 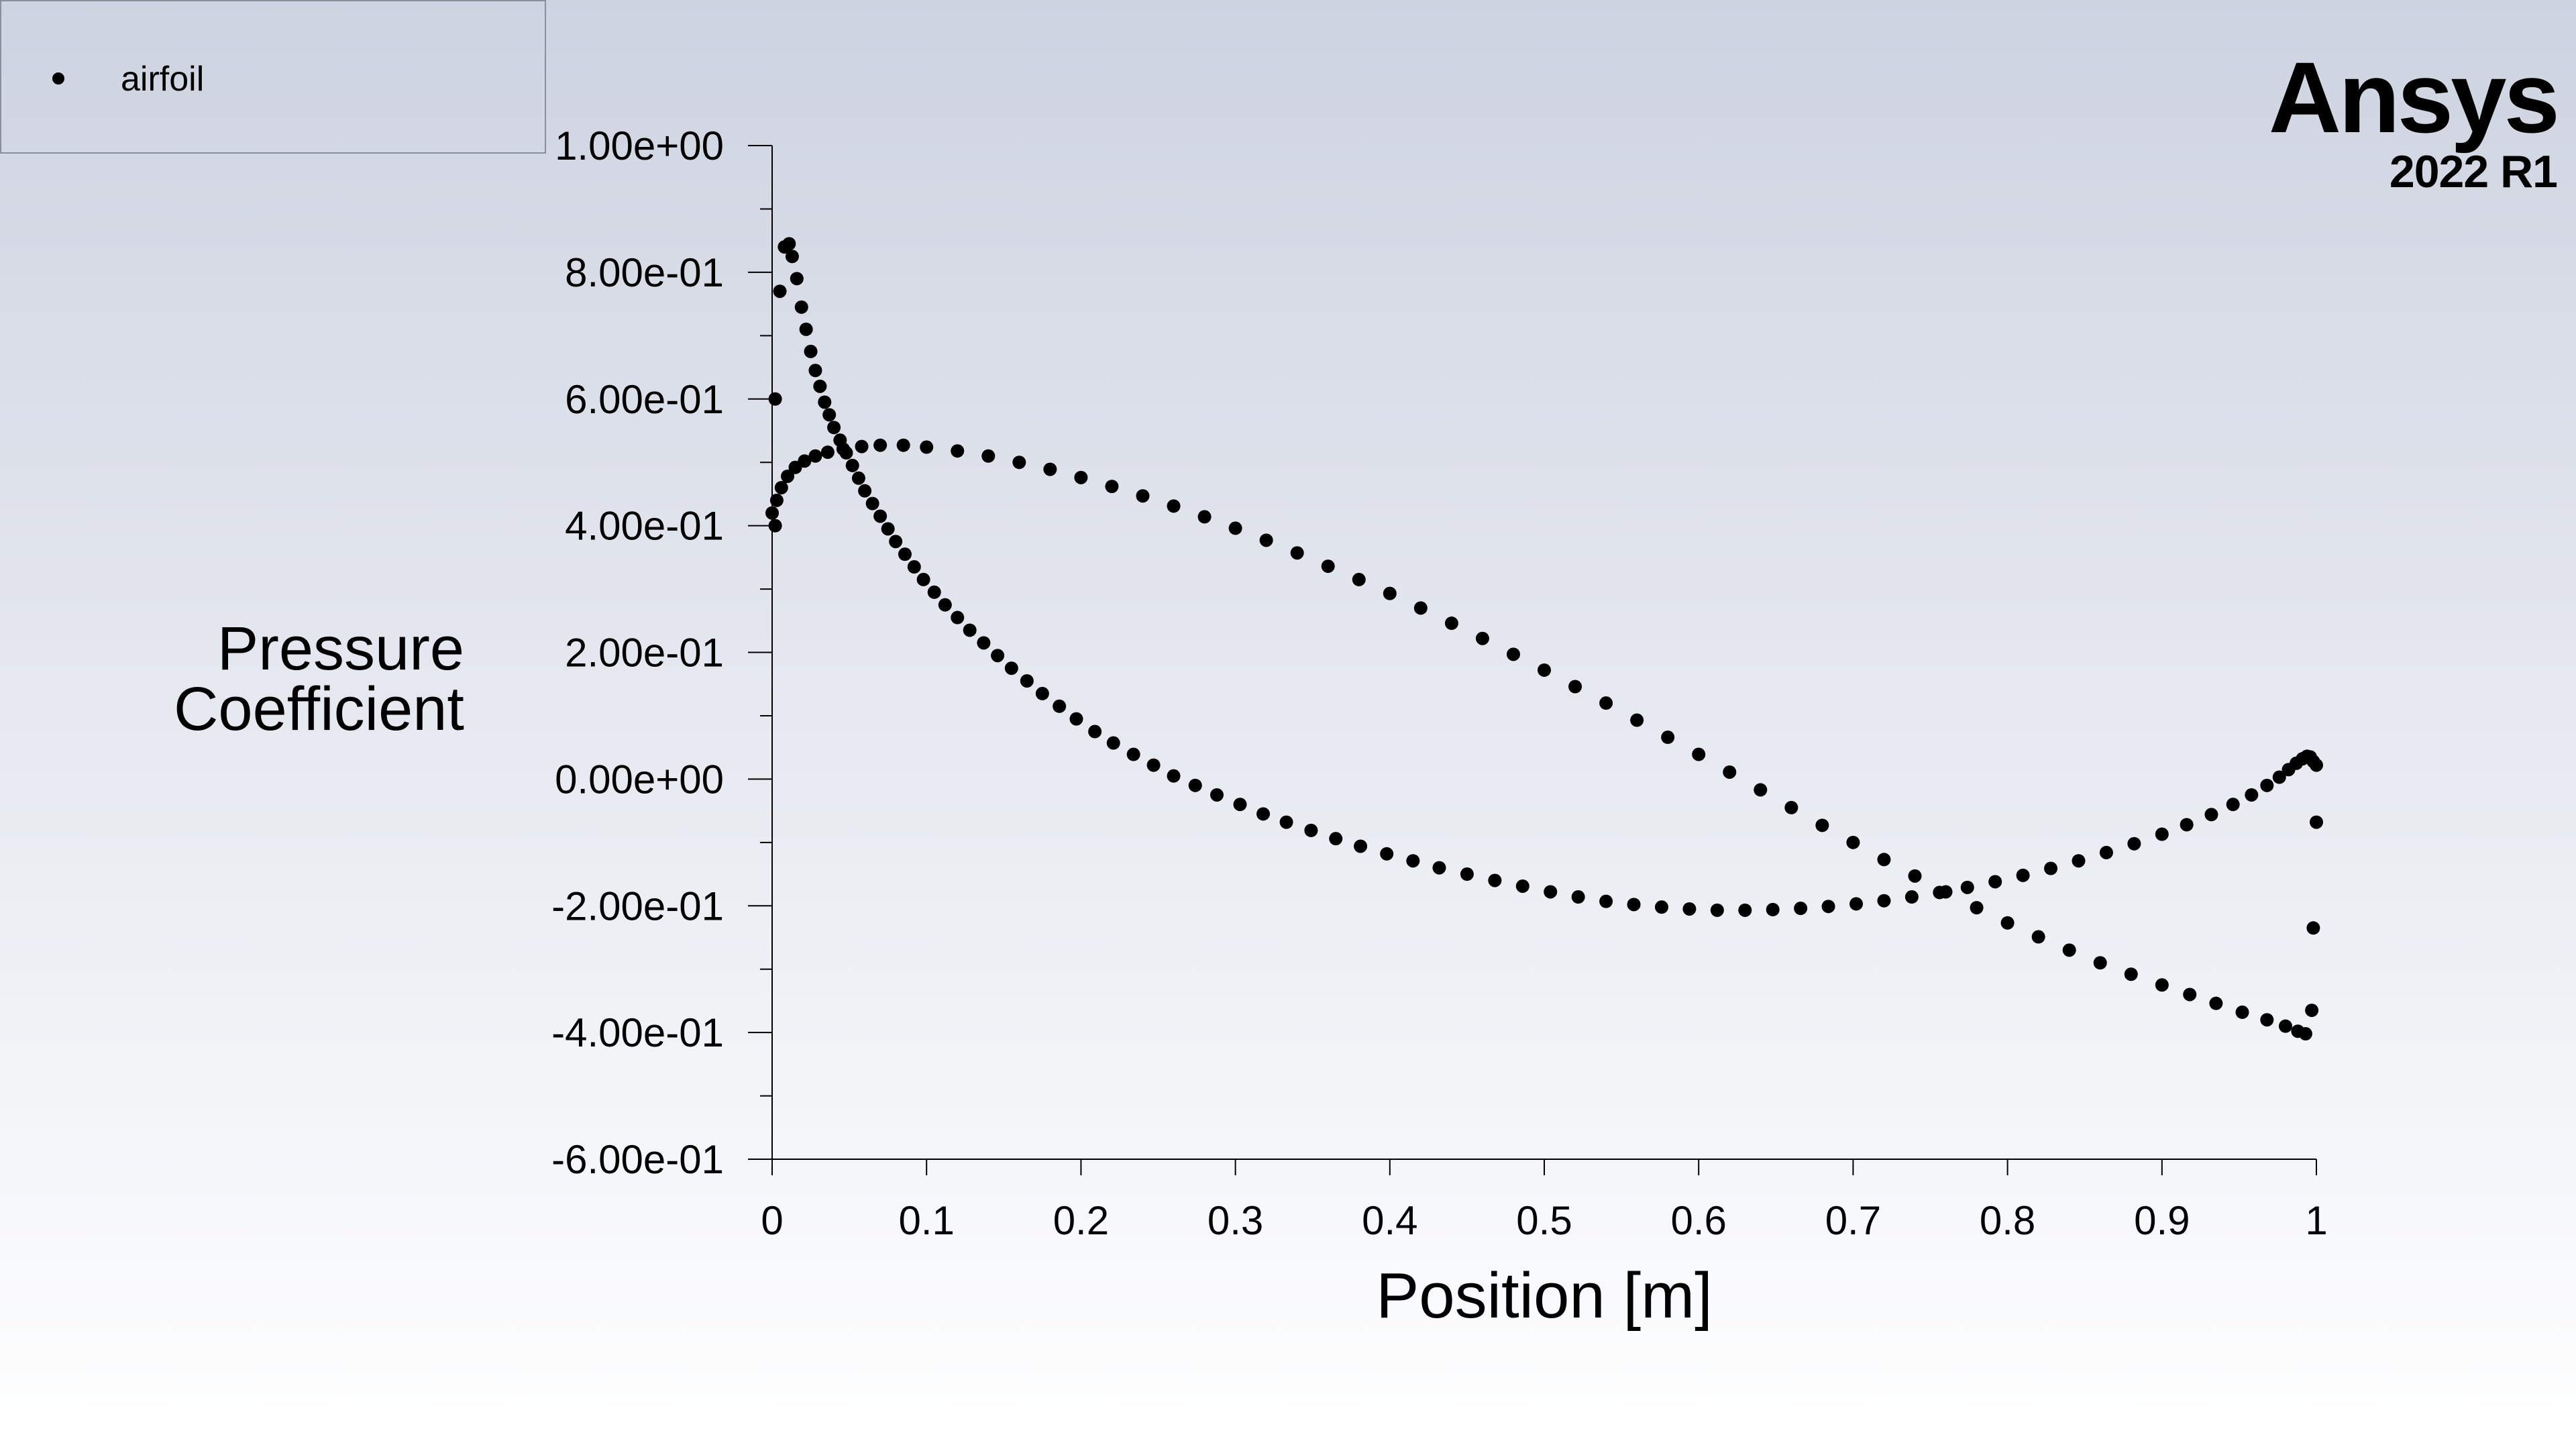 I want to click on brand-version: 2022 R1, so click(x=2473, y=171).